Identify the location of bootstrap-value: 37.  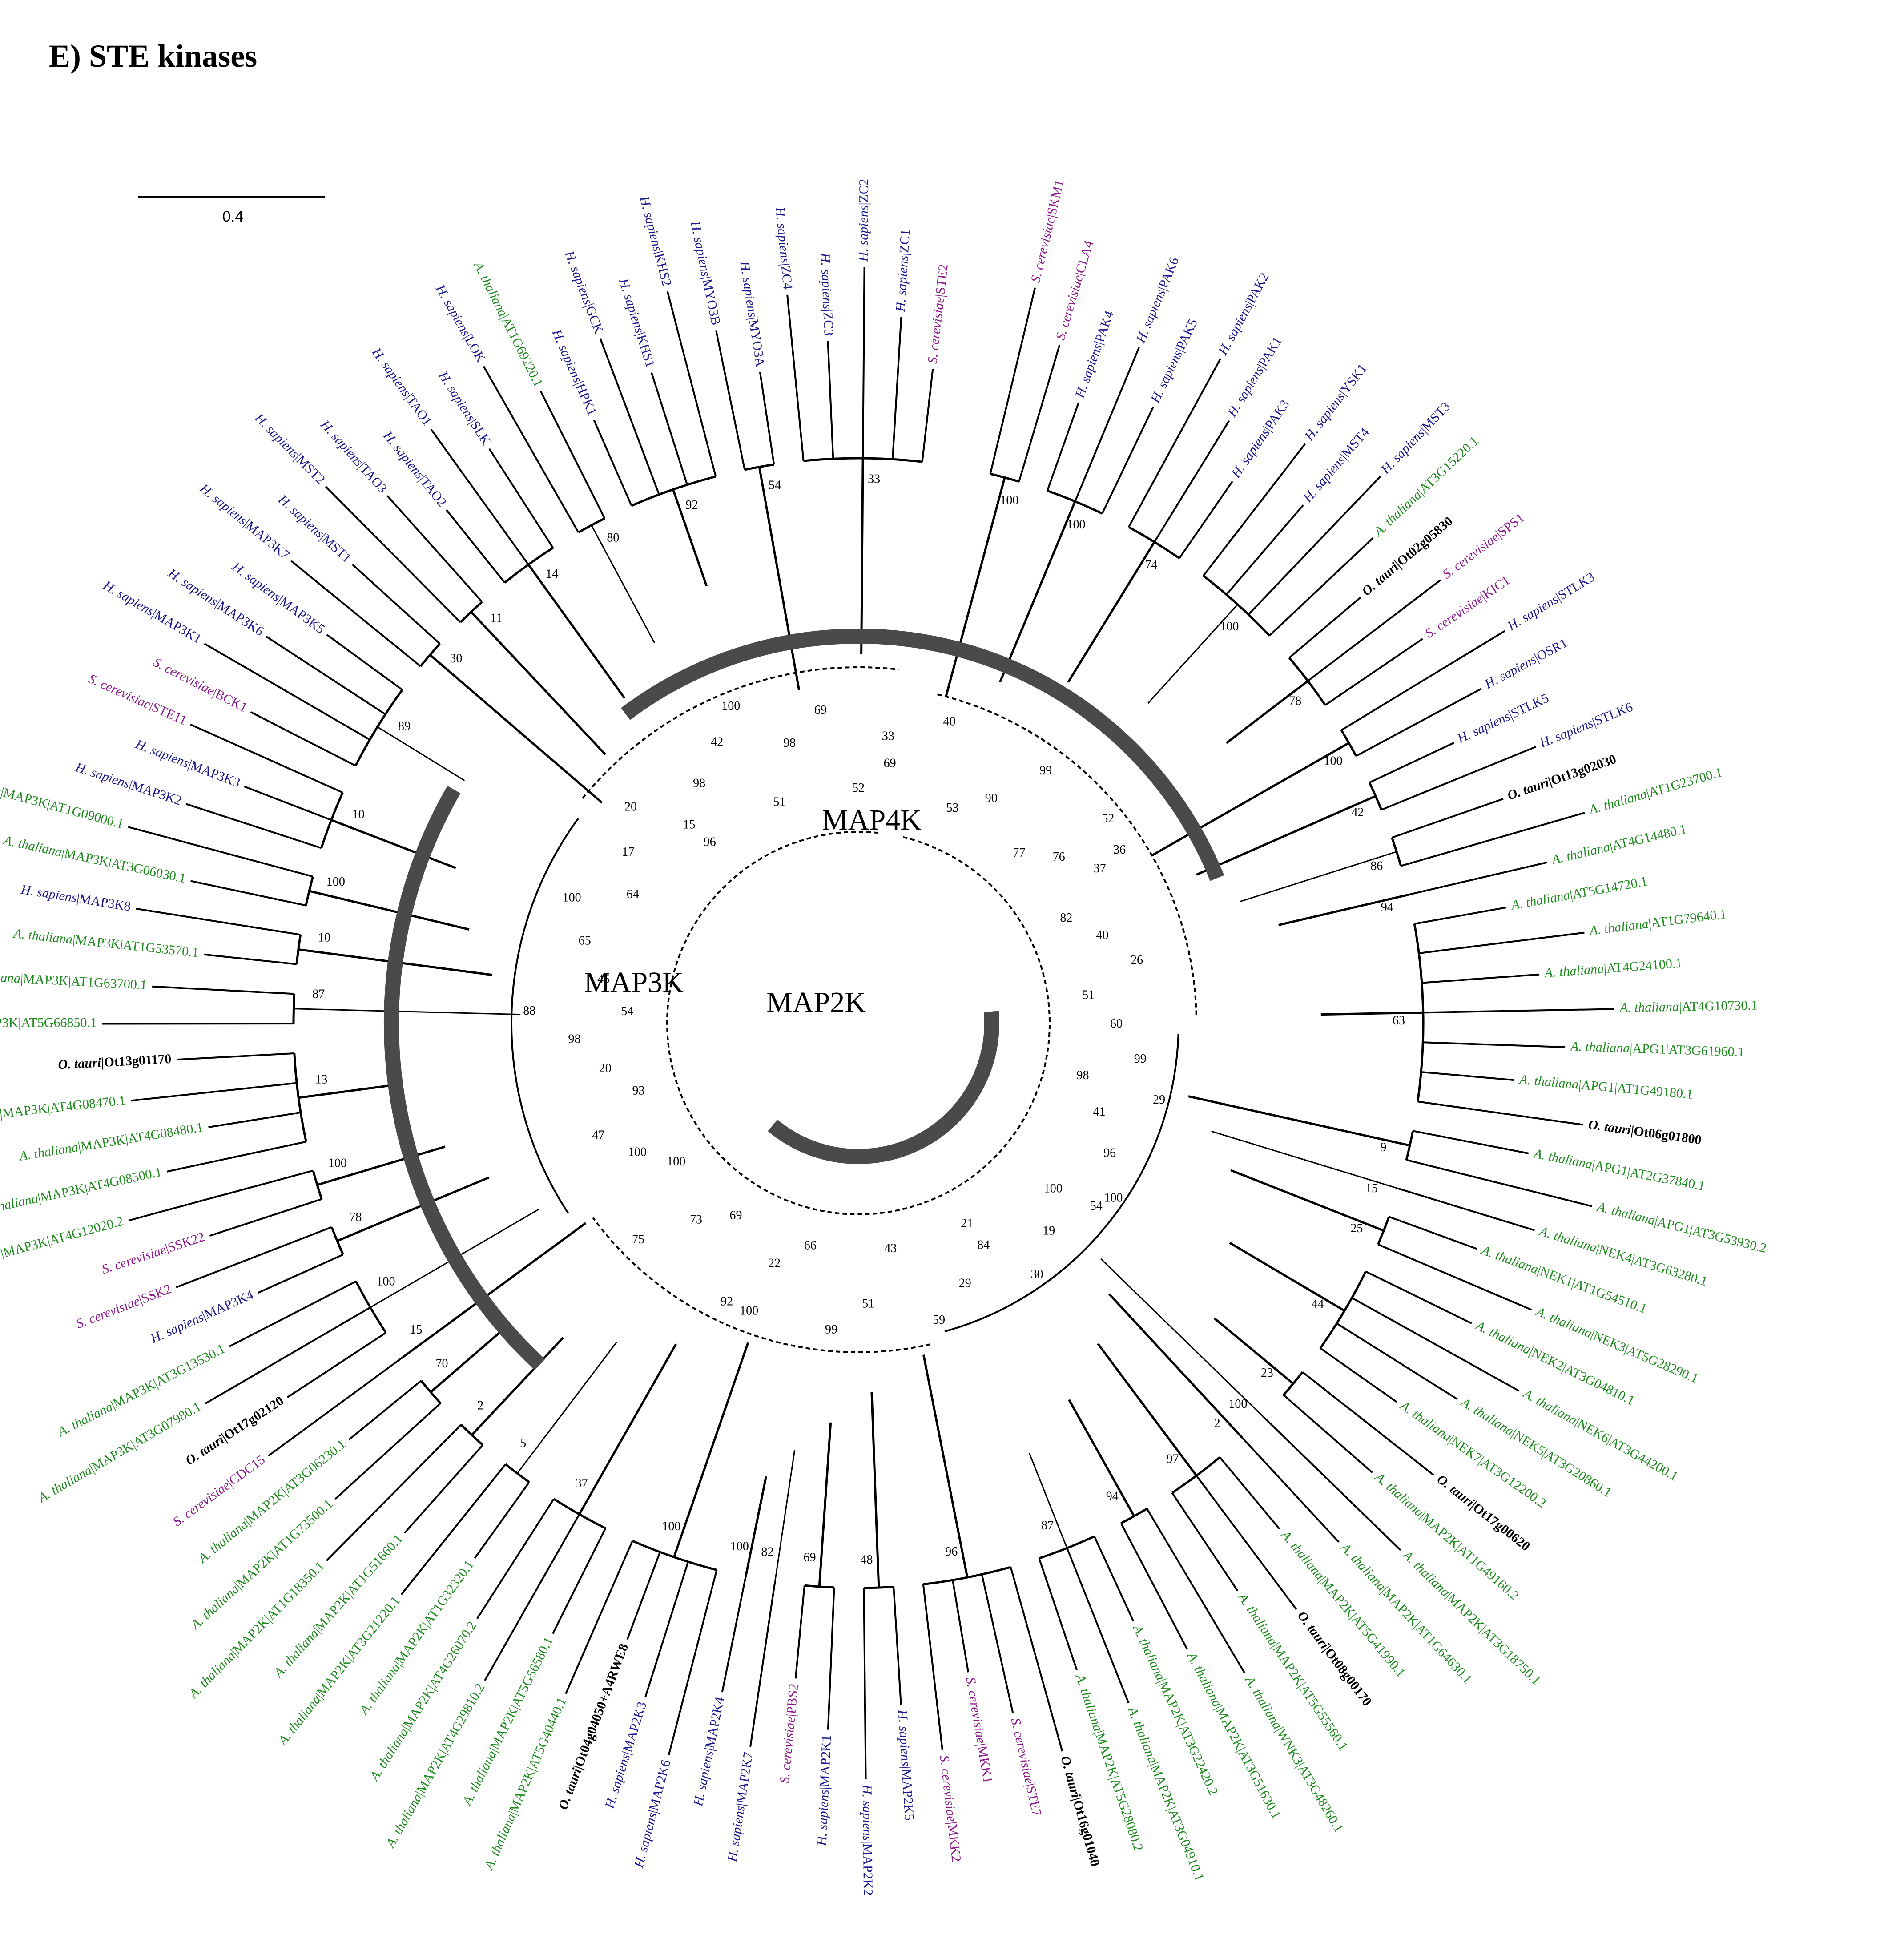
(582, 1484).